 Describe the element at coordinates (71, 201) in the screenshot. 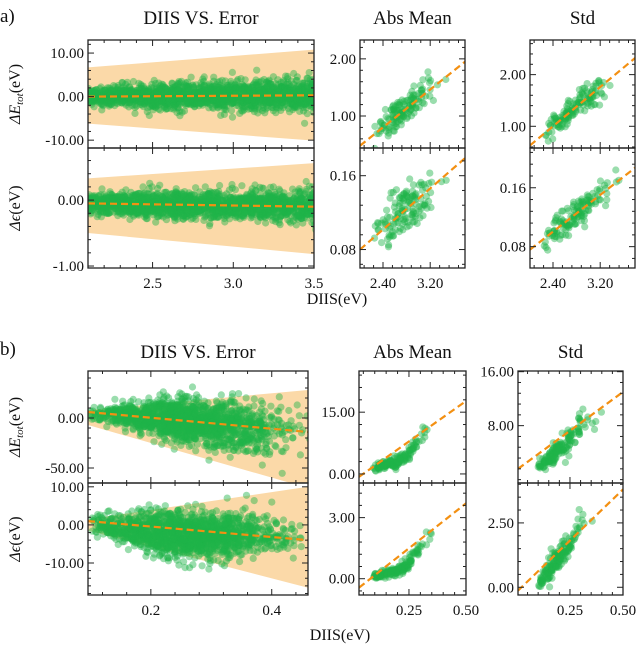

I see `y-tick-label: 0.00` at that location.